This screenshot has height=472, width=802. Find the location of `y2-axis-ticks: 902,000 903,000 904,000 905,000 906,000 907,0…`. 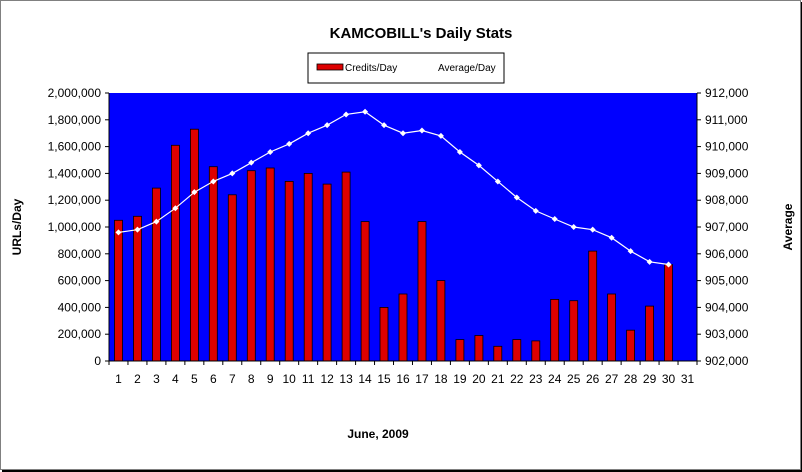

y2-axis-ticks: 902,000 903,000 904,000 905,000 906,000 907,0… is located at coordinates (723, 227).